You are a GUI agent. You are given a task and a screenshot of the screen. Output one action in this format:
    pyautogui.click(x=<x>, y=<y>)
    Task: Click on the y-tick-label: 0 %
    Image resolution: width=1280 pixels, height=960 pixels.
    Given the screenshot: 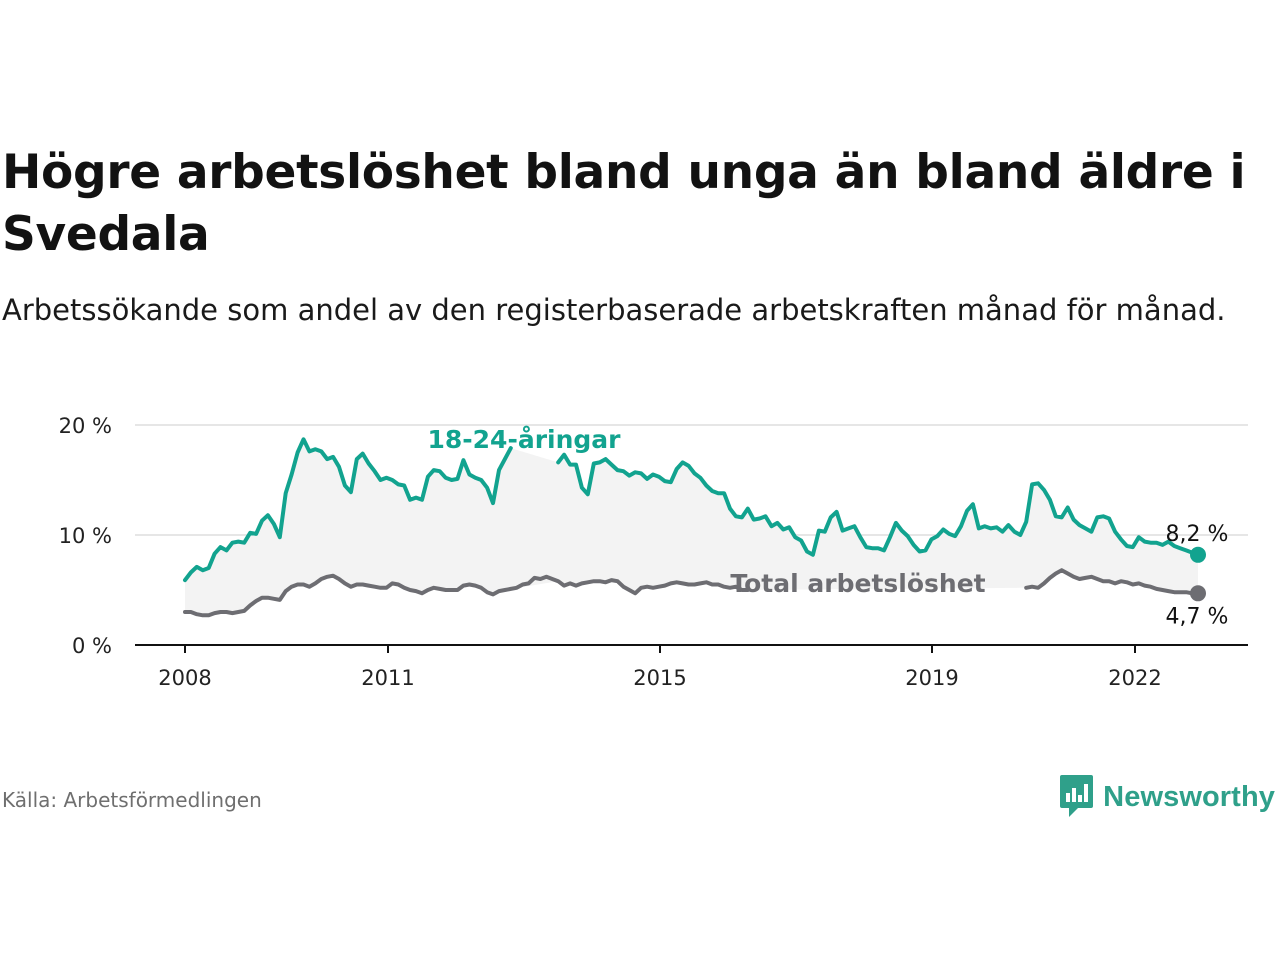 What is the action you would take?
    pyautogui.click(x=92, y=646)
    